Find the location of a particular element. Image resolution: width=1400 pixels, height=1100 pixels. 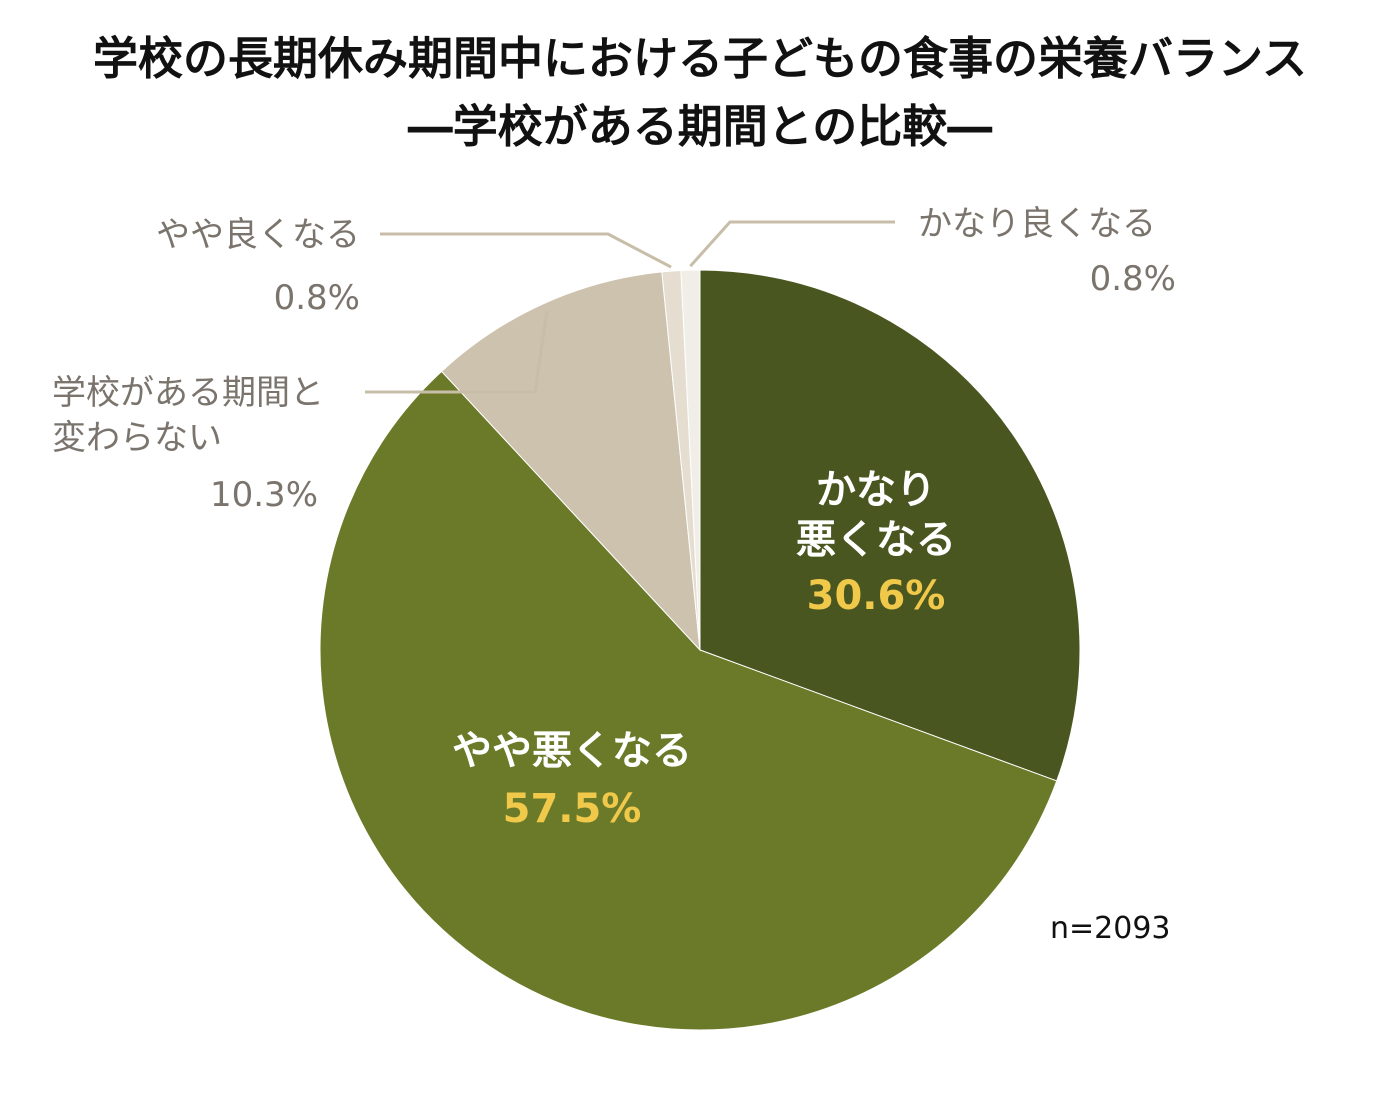

slice-1-value: 30.6% is located at coordinates (876, 596).